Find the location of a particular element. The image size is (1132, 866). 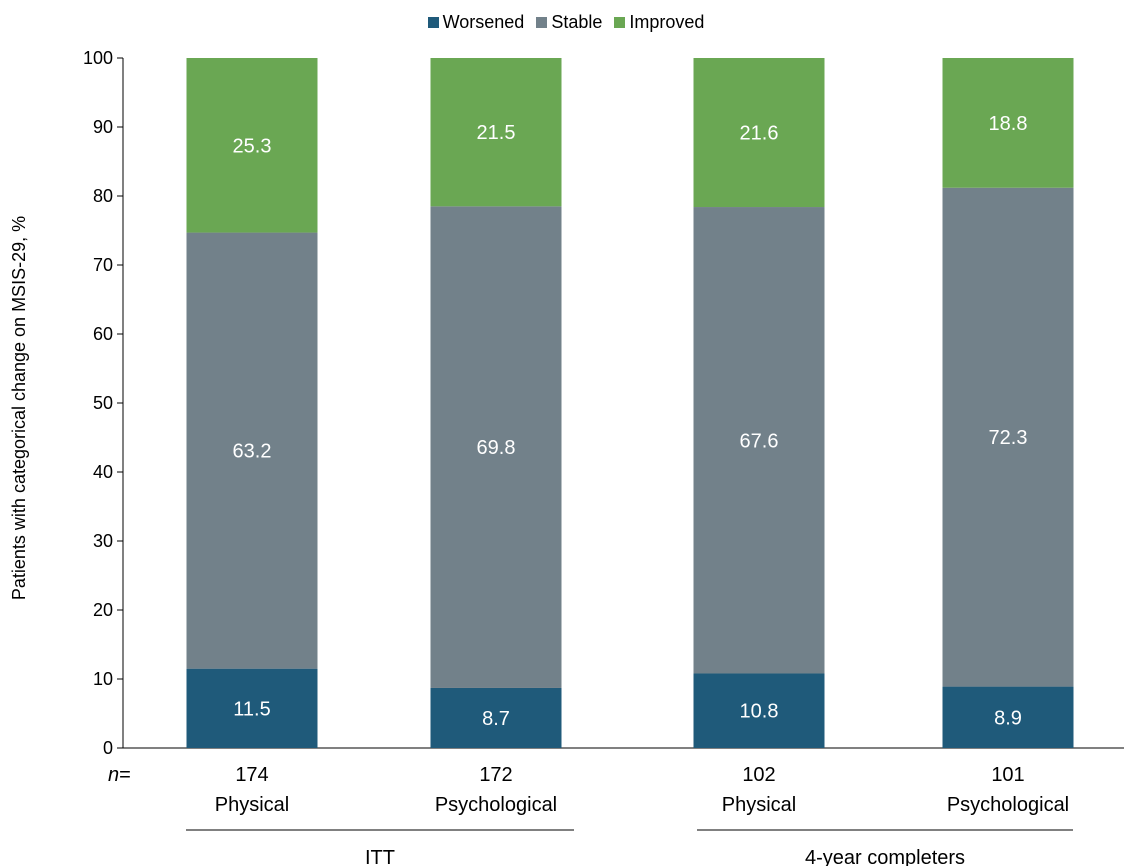

legend-swatch-stable is located at coordinates (542, 22).